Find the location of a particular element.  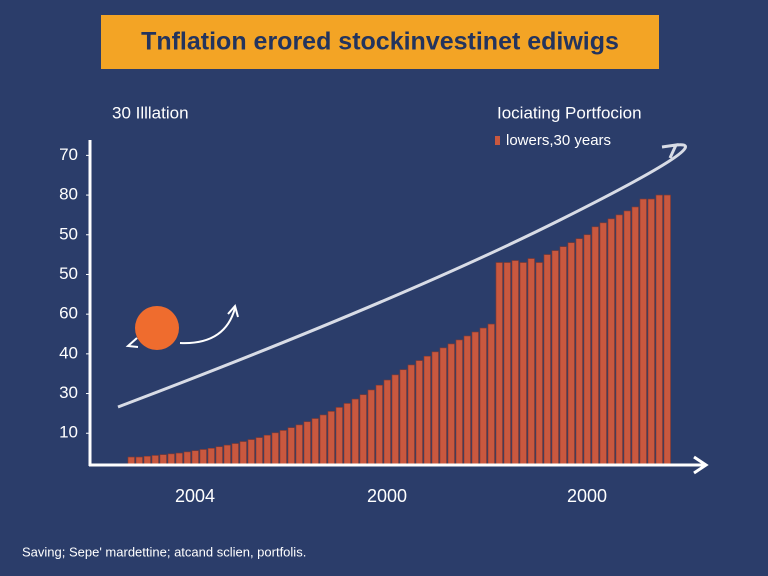

y-tick-label: 40 is located at coordinates (68, 352).